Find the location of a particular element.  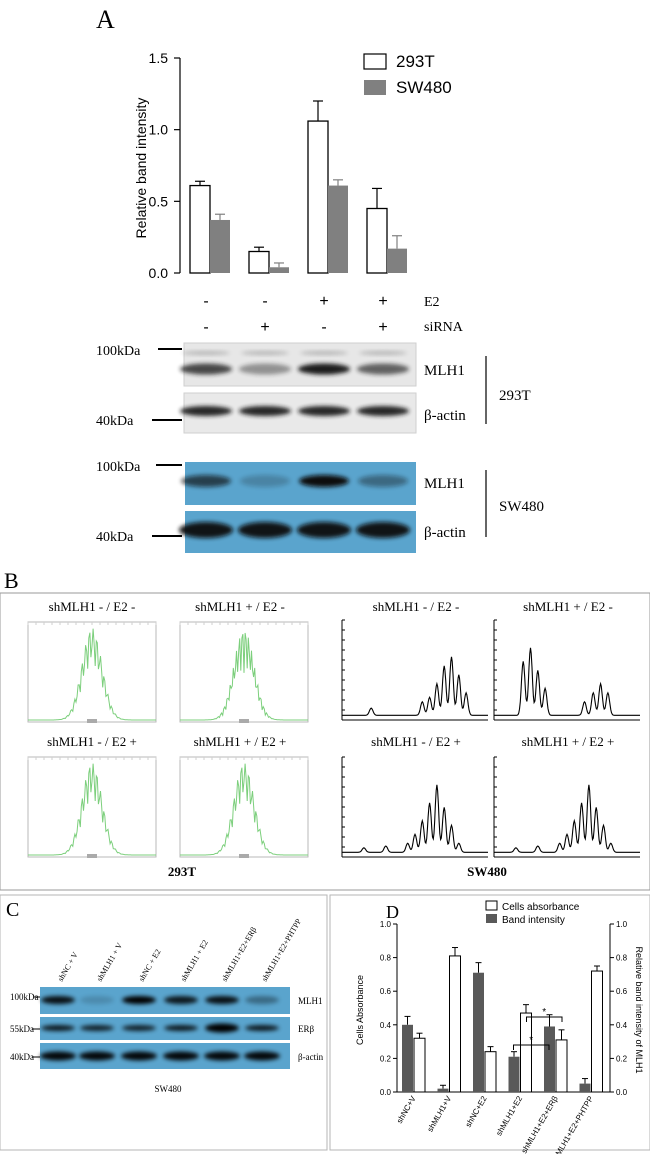

c-erb-label: ERβ is located at coordinates (306, 1029).